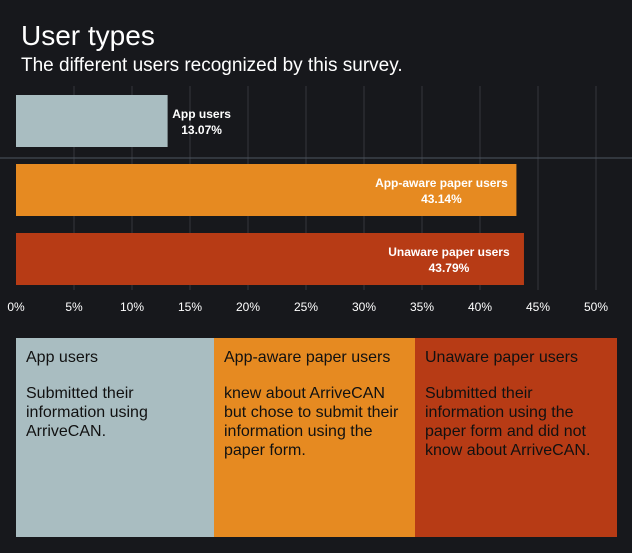 This screenshot has height=553, width=632. I want to click on x-tick-label: 15%, so click(190, 307).